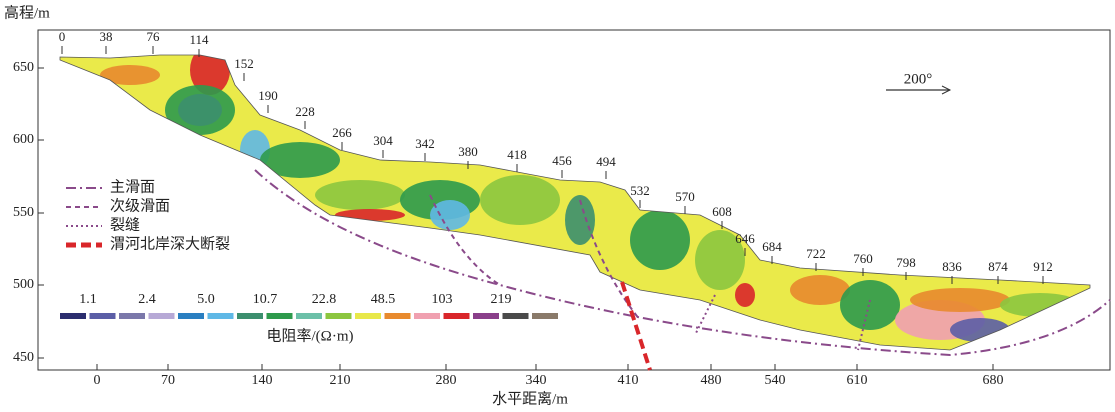  Describe the element at coordinates (23, 212) in the screenshot. I see `y-tick-label: 550` at that location.